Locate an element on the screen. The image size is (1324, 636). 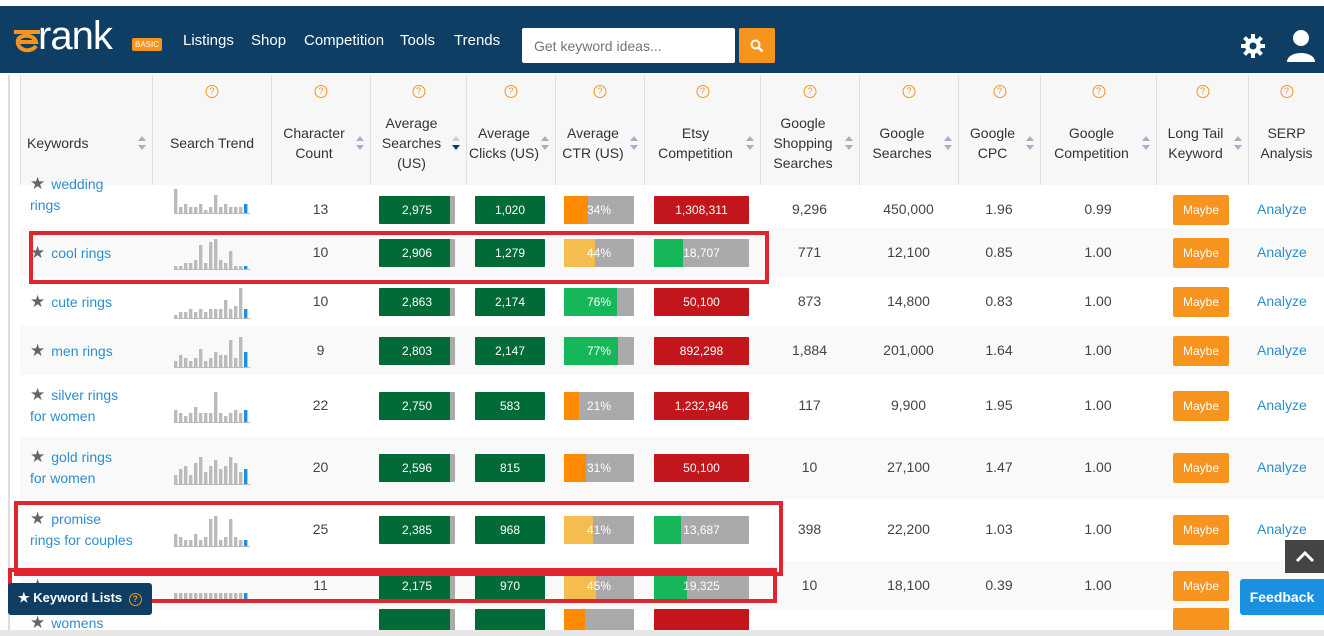
scroll-top-button is located at coordinates (1304, 556).